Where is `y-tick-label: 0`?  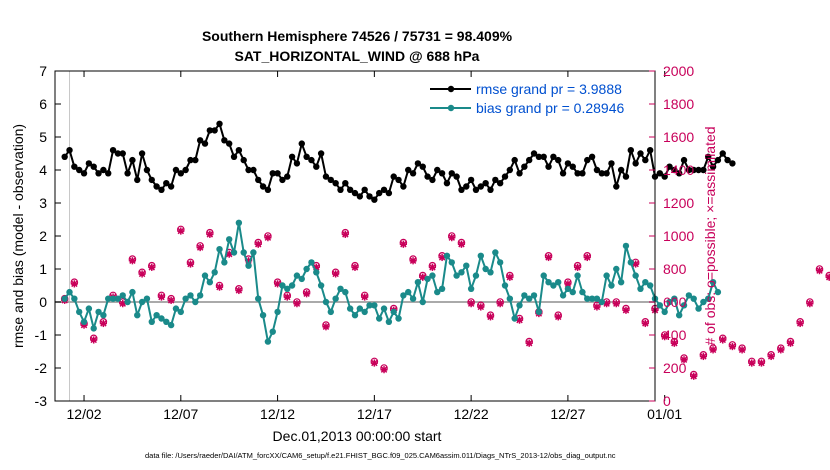 y-tick-label: 0 is located at coordinates (43, 302).